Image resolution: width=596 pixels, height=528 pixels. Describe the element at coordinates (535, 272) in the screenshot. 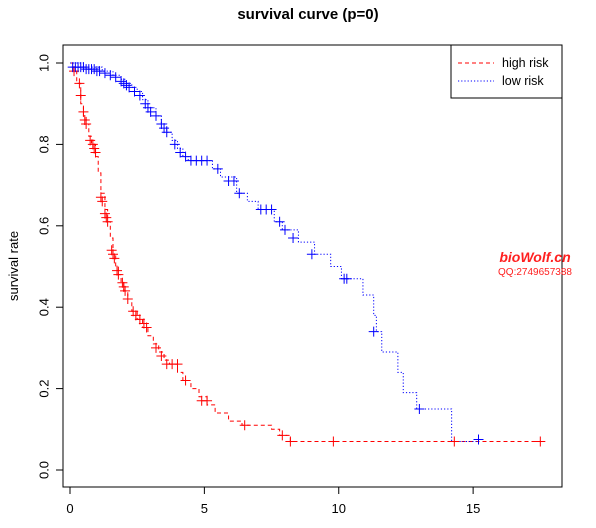

I see `watermark-qq: QQ:2749657388` at that location.